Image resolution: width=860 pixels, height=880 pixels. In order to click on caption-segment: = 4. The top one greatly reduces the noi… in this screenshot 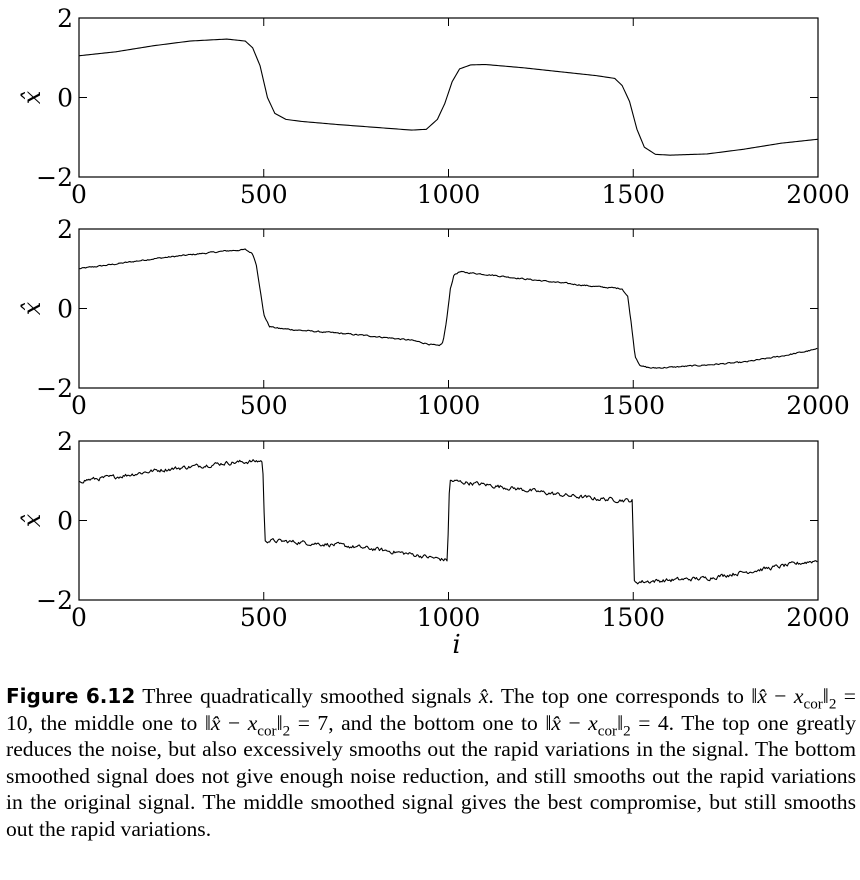, I will do `click(431, 775)`.